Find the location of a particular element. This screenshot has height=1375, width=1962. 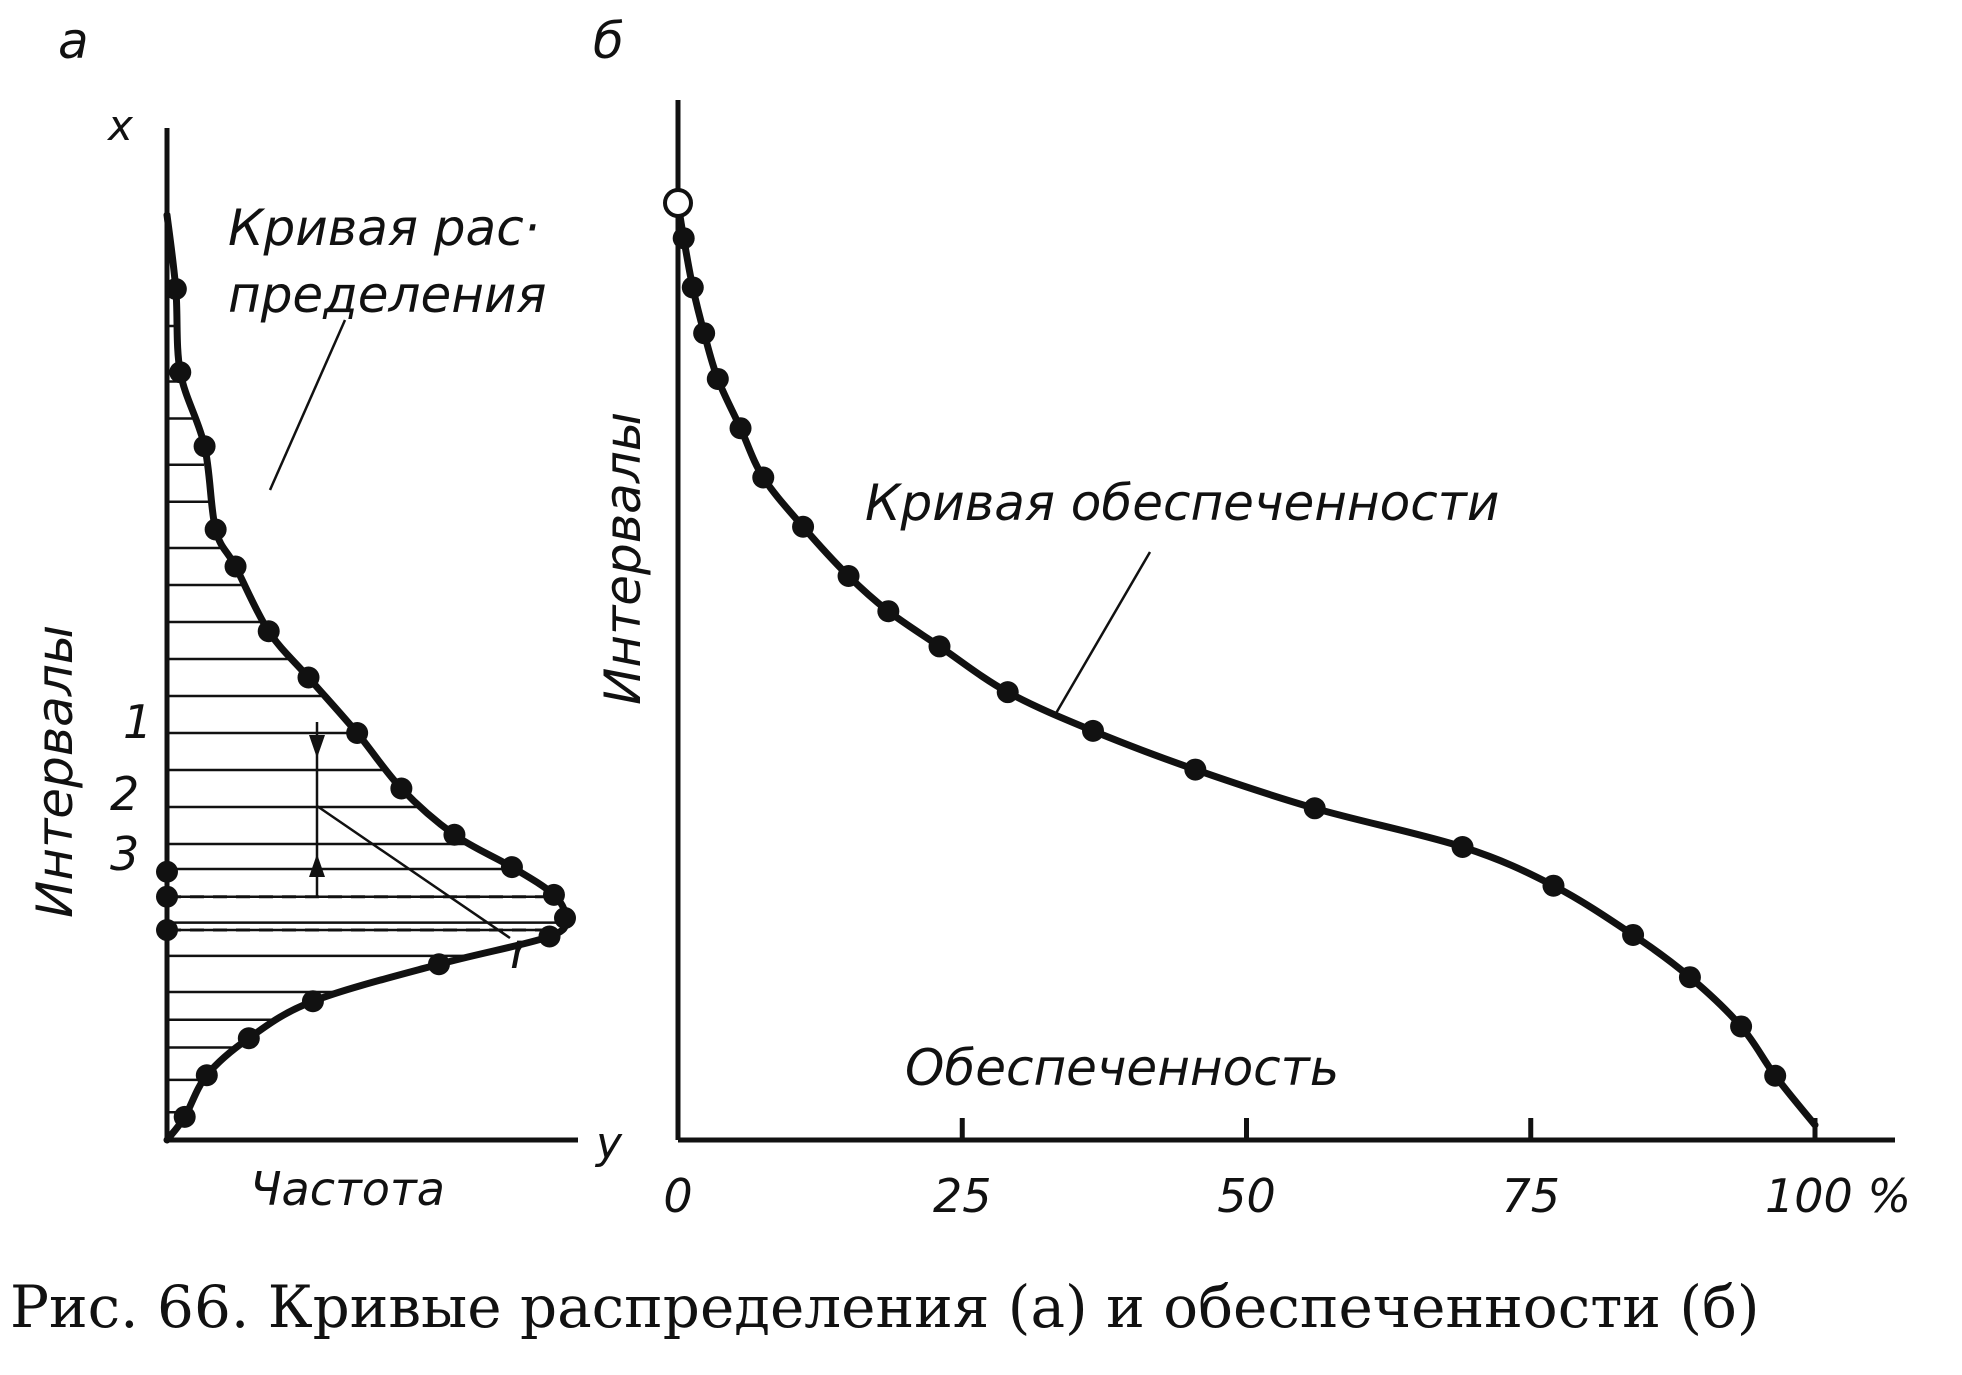

x-tick-label: 100 % is located at coordinates (1838, 1196).